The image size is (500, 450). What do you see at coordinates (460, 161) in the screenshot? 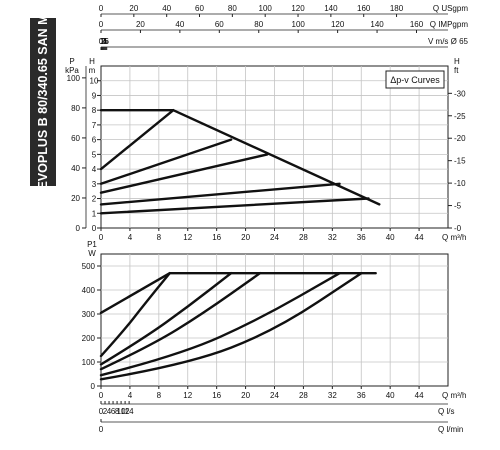
I see `head-ft-tick-label: -15` at bounding box center [460, 161].